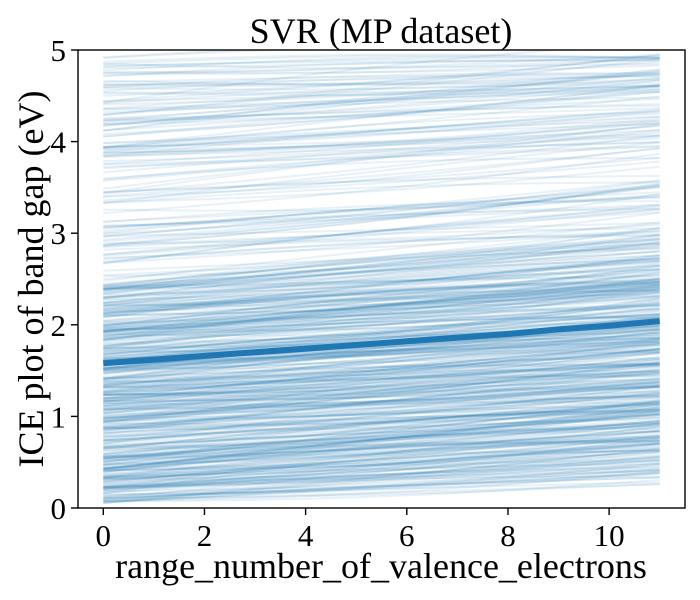 This screenshot has width=700, height=600. I want to click on y-tick-label: 5, so click(59, 50).